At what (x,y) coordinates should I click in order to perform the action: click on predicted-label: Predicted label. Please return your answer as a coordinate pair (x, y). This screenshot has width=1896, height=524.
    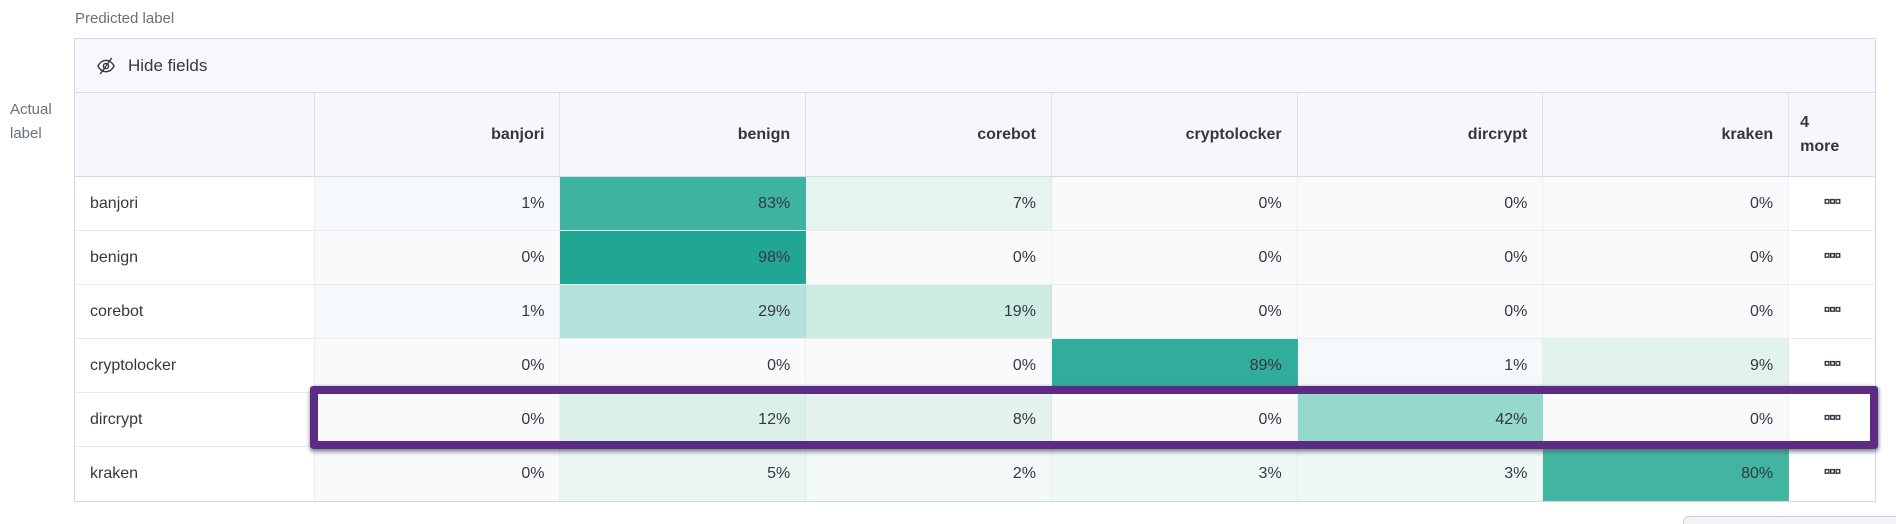
    Looking at the image, I should click on (125, 18).